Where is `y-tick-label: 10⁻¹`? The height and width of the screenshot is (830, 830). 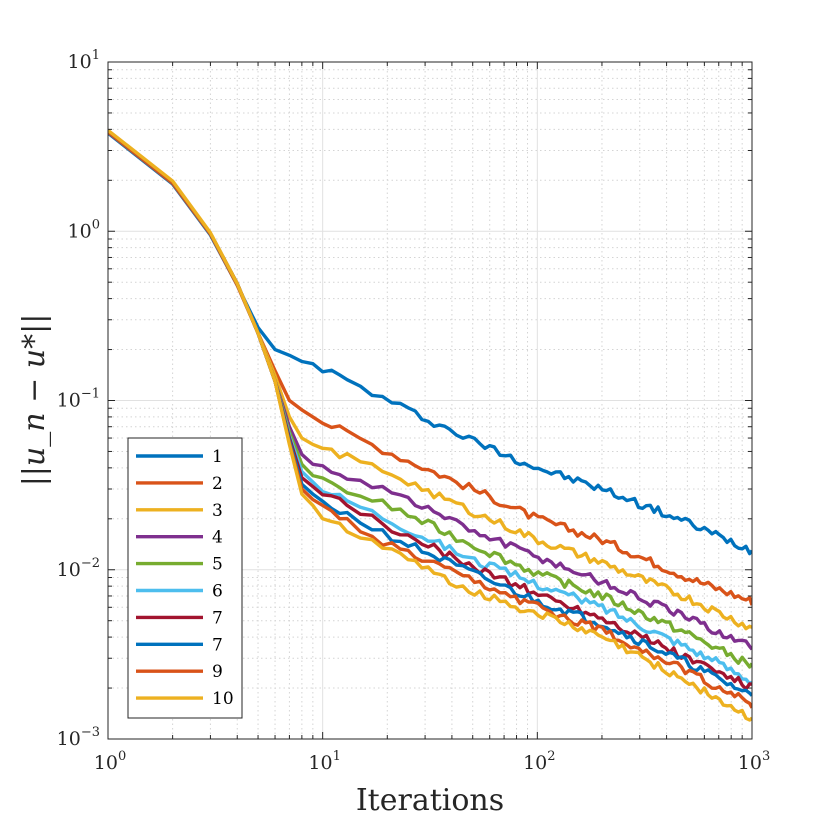
y-tick-label: 10⁻¹ is located at coordinates (78, 399).